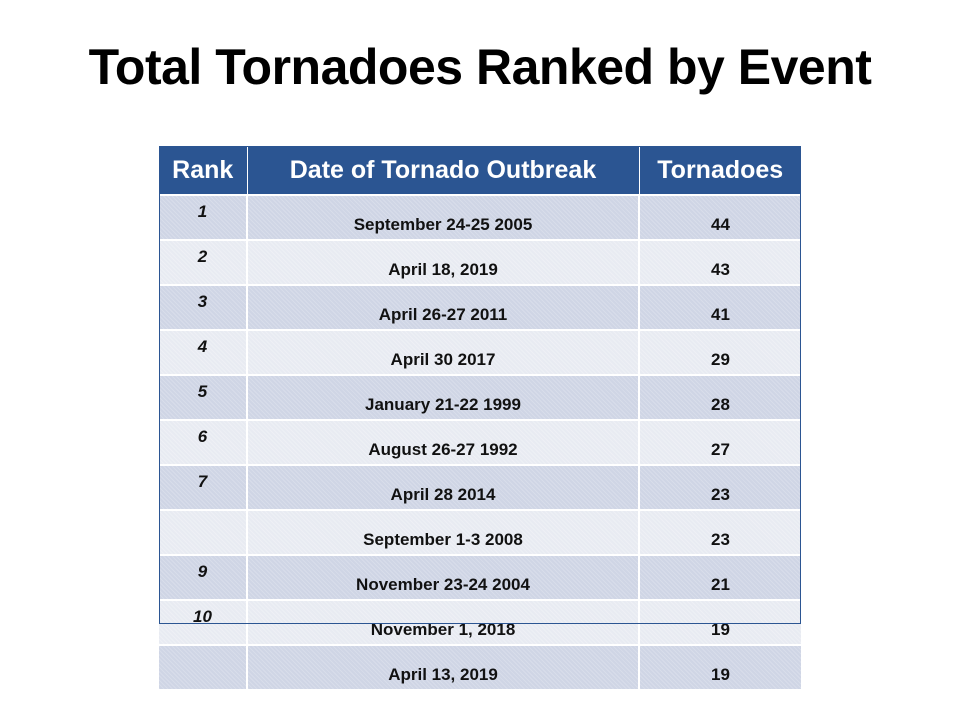  I want to click on date-cell: November 23-24 2004, so click(443, 578).